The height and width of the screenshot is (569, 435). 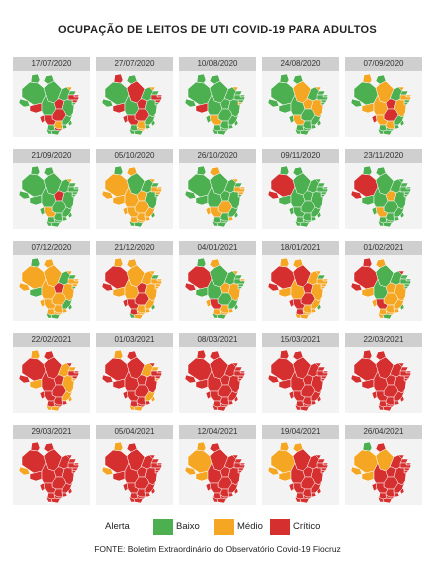 What do you see at coordinates (383, 189) in the screenshot?
I see `map-panel: 23/11/2020` at bounding box center [383, 189].